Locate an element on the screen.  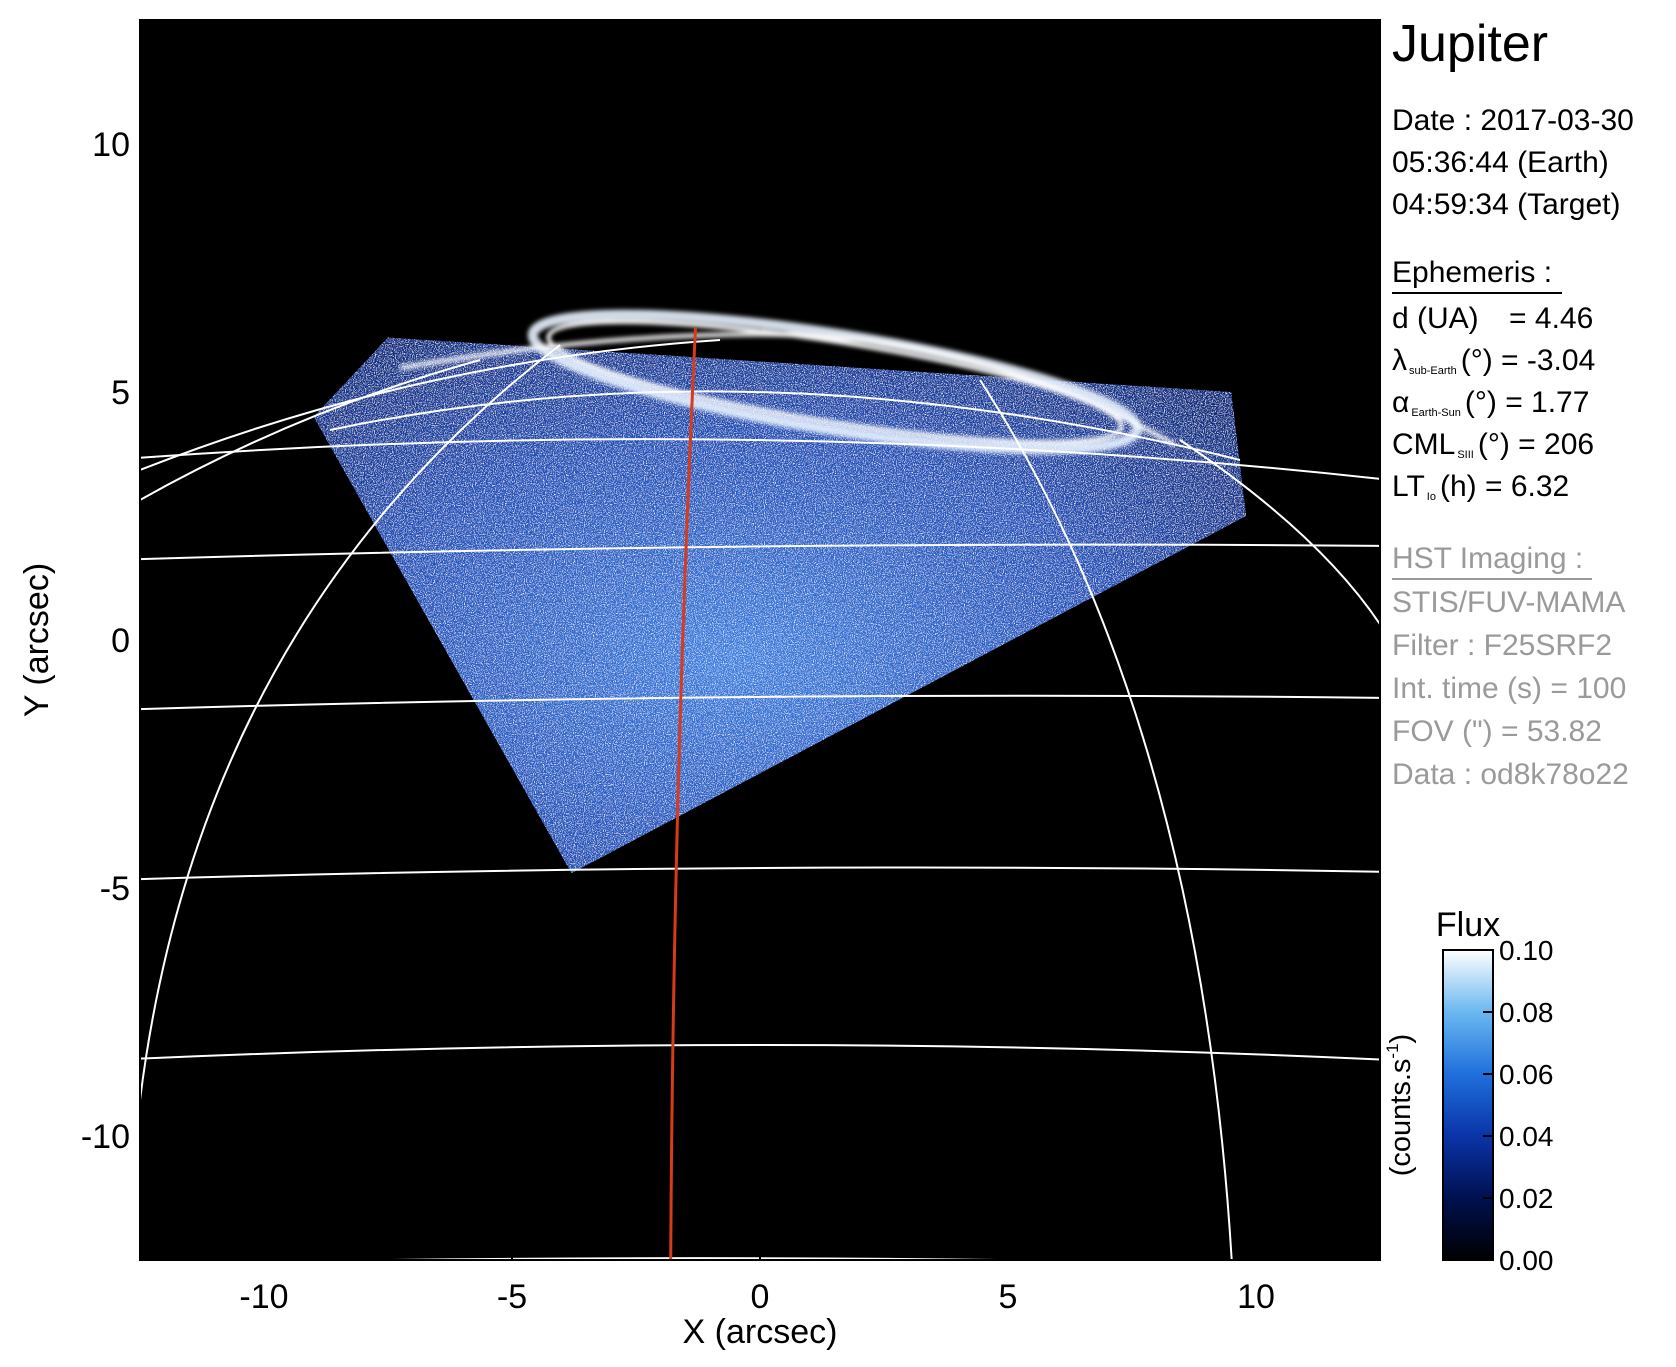
time-earth-text: 05:36:44 (Earth) is located at coordinates (1500, 162).